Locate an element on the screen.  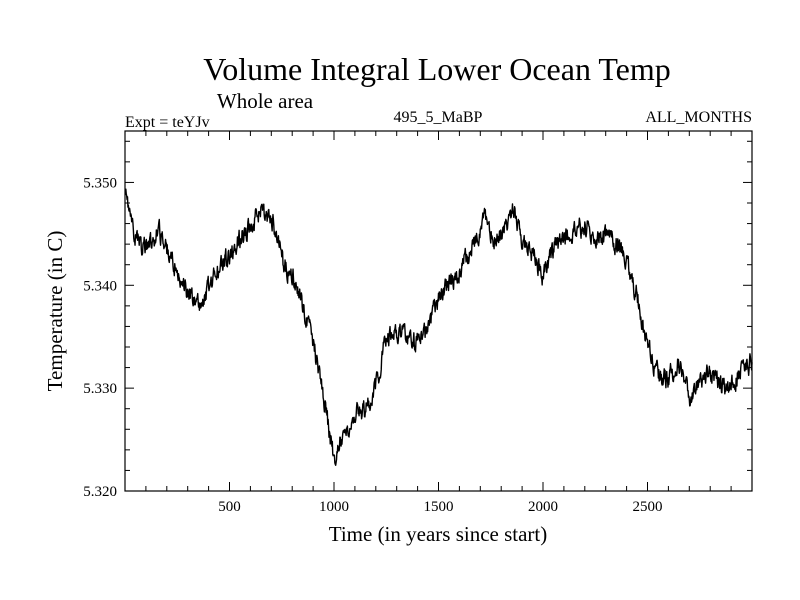
x-tick-label: 2500 is located at coordinates (648, 507).